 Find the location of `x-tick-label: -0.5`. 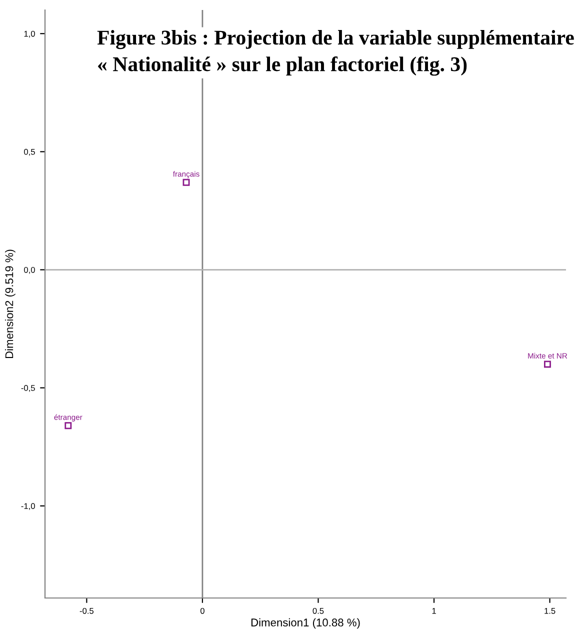

x-tick-label: -0.5 is located at coordinates (87, 611).